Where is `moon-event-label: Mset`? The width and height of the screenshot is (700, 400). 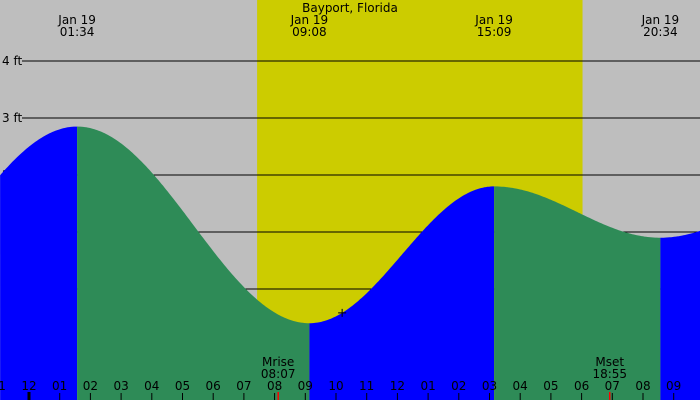
moon-event-label: Mset is located at coordinates (609, 362).